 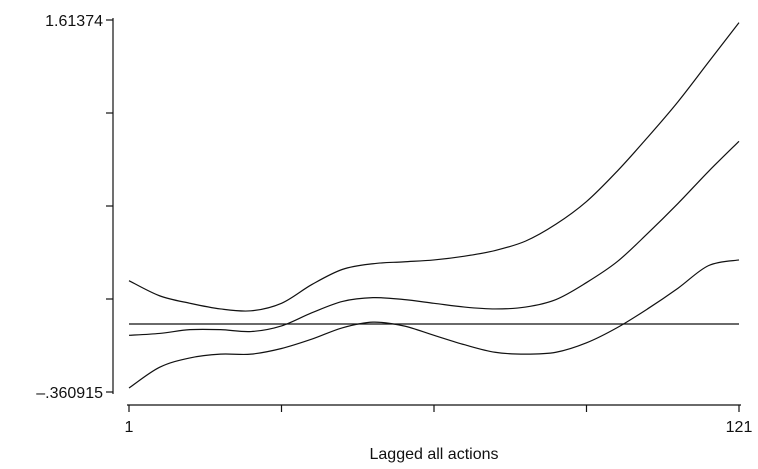 I want to click on y-tick-label: –.360915, so click(x=69, y=393).